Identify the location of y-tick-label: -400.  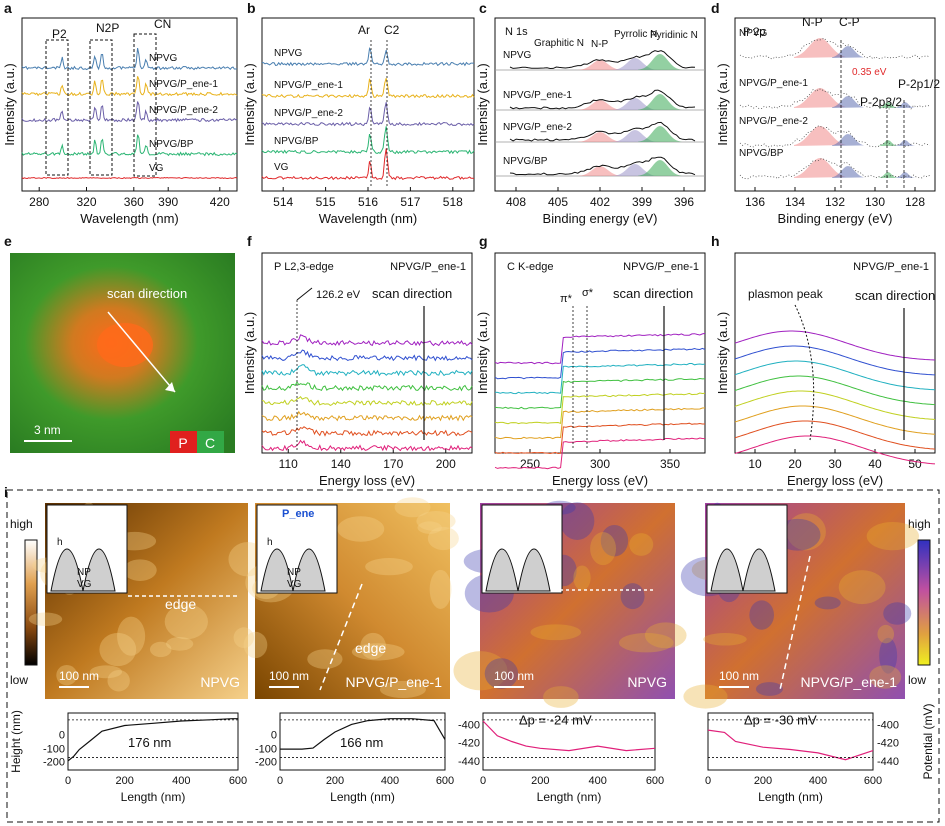
(469, 725).